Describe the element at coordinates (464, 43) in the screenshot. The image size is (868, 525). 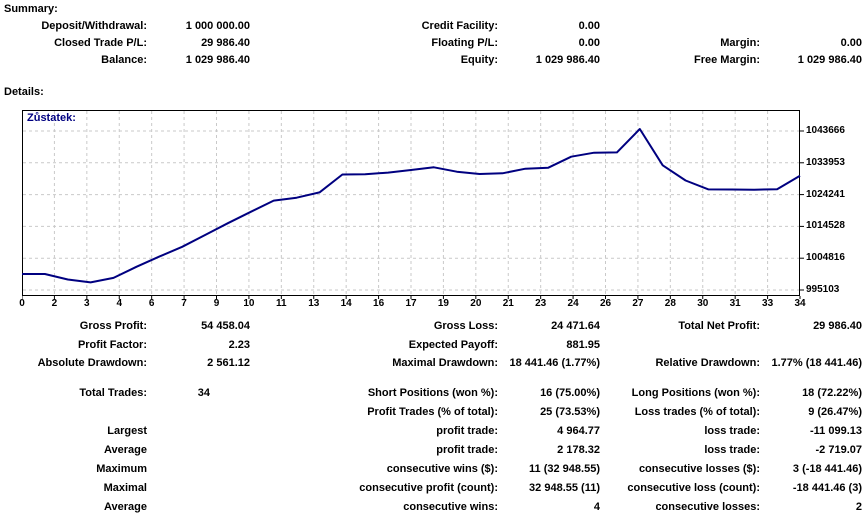
I see `stat-label: Floating P/L:` at that location.